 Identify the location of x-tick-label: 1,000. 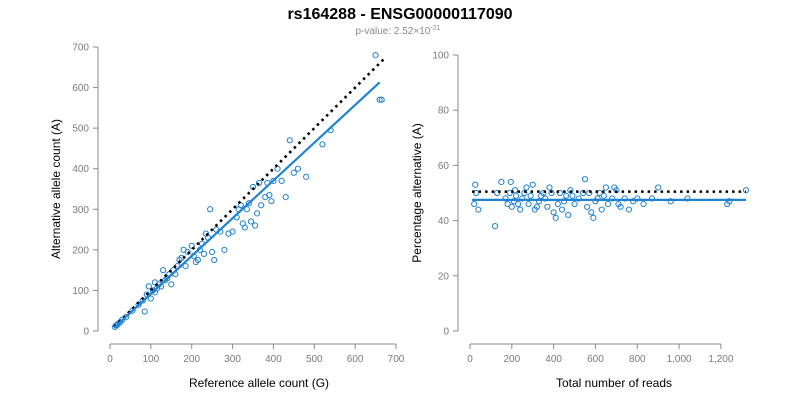
(679, 359).